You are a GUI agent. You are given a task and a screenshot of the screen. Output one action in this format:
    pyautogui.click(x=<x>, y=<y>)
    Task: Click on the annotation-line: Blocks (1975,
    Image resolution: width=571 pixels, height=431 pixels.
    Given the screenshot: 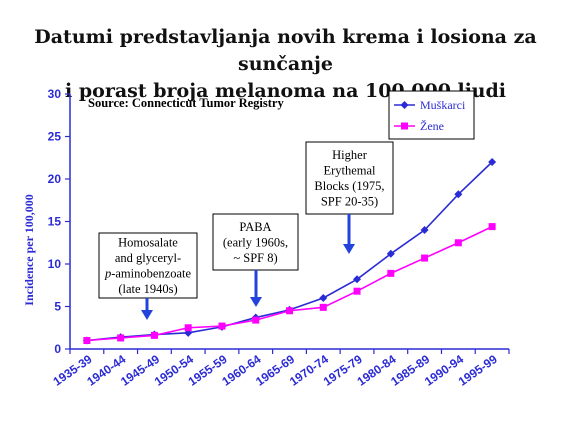 What is the action you would take?
    pyautogui.click(x=349, y=186)
    